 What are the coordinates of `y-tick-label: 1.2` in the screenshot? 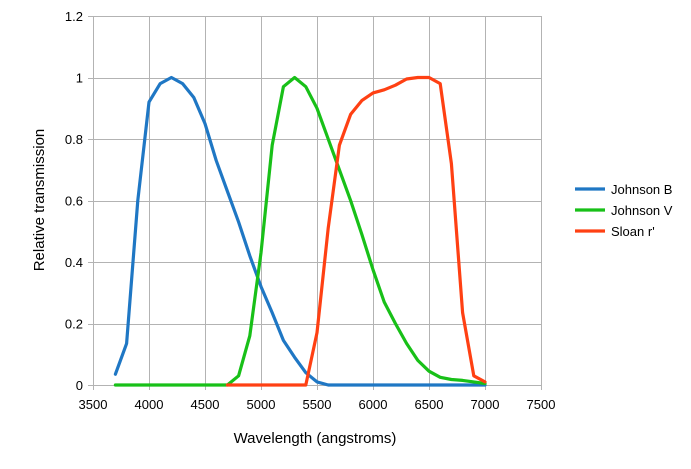 It's located at (74, 16).